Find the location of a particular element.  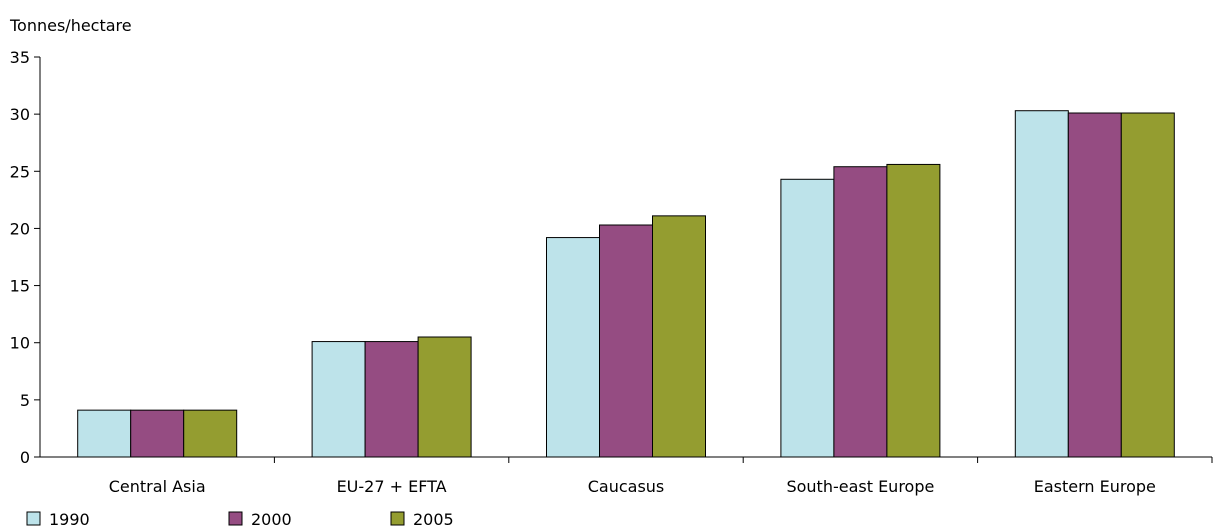

y-axis-title: Tonnes/hectare is located at coordinates (70, 25).